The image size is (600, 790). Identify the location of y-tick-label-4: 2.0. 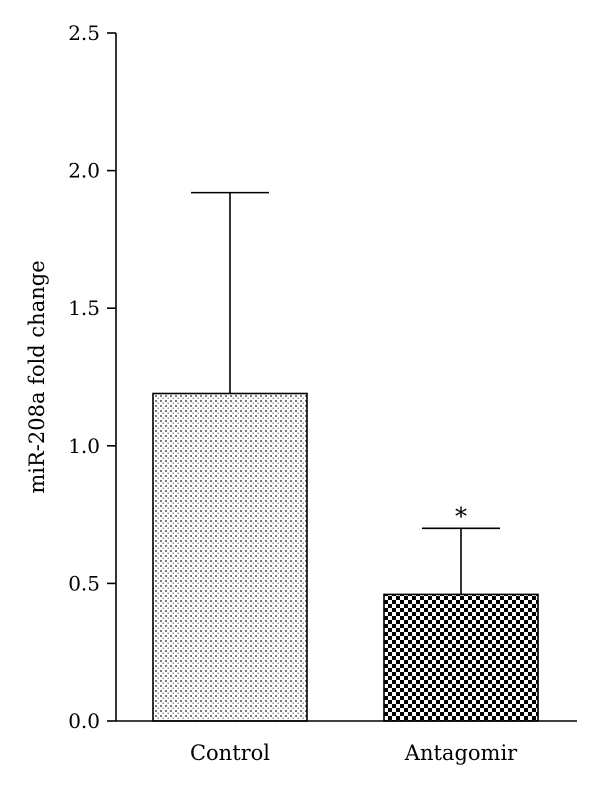
(84, 171).